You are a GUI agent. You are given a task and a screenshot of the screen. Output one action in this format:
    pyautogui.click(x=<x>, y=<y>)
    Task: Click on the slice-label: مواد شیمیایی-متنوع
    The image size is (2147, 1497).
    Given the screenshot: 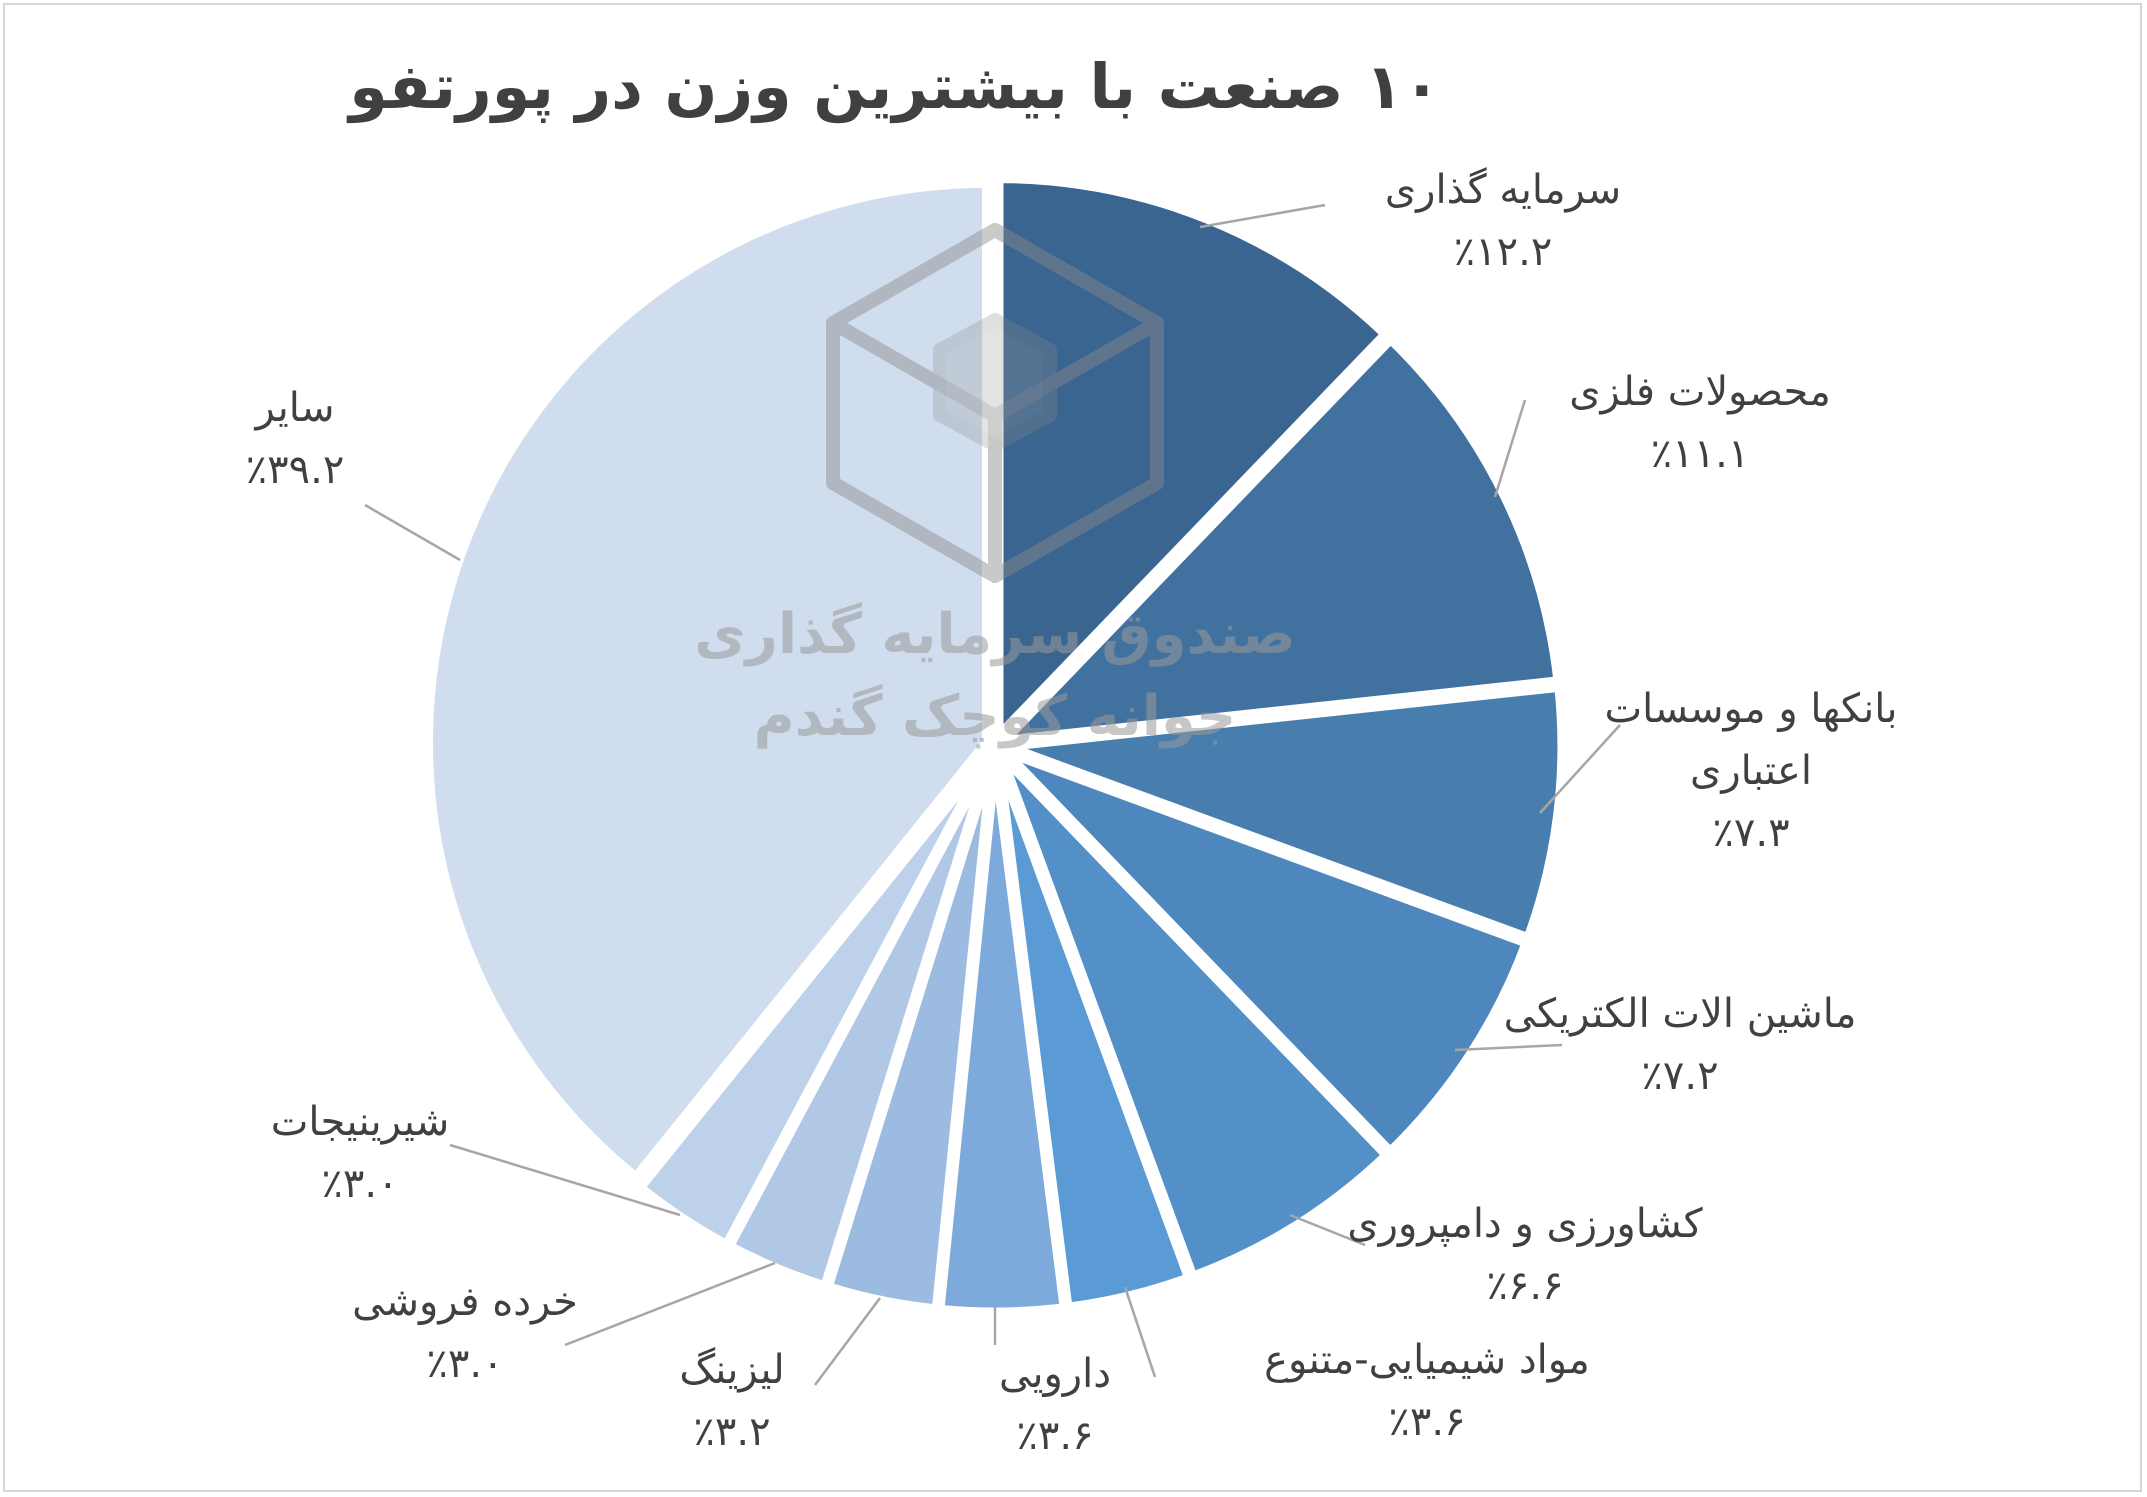 What is the action you would take?
    pyautogui.click(x=1427, y=1360)
    